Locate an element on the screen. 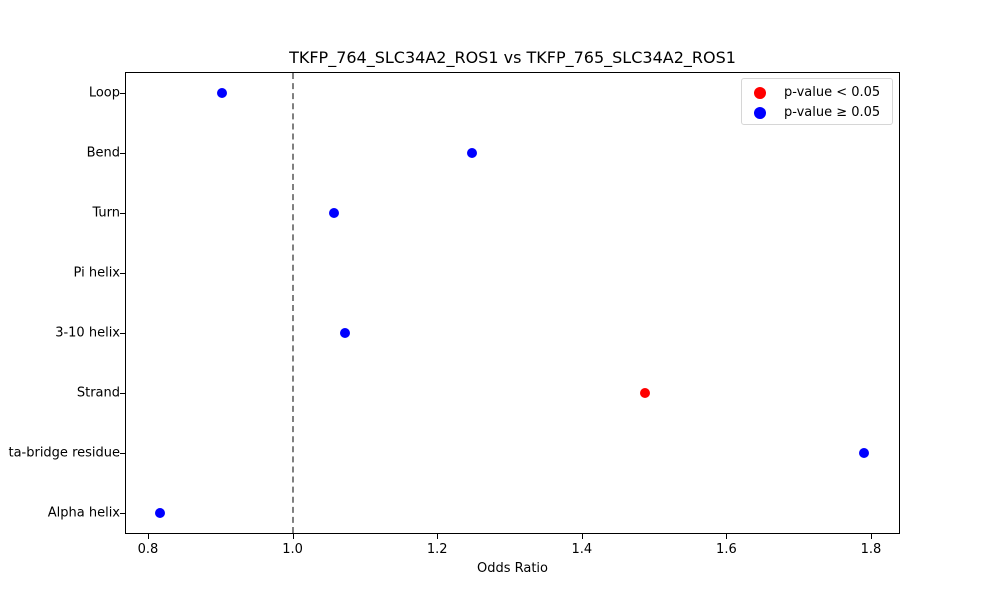  y-tick-label: Pi helix is located at coordinates (96, 273).